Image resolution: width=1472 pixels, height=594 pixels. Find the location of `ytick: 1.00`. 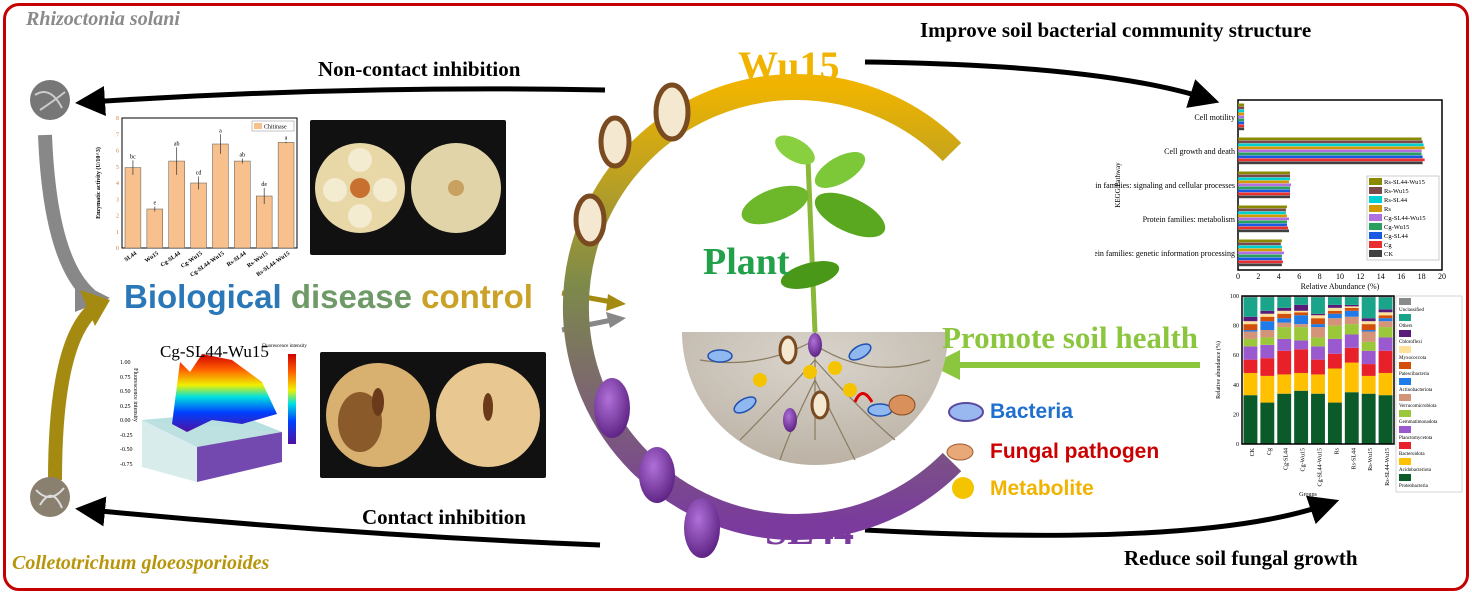

ytick: 1.00 is located at coordinates (125, 363).